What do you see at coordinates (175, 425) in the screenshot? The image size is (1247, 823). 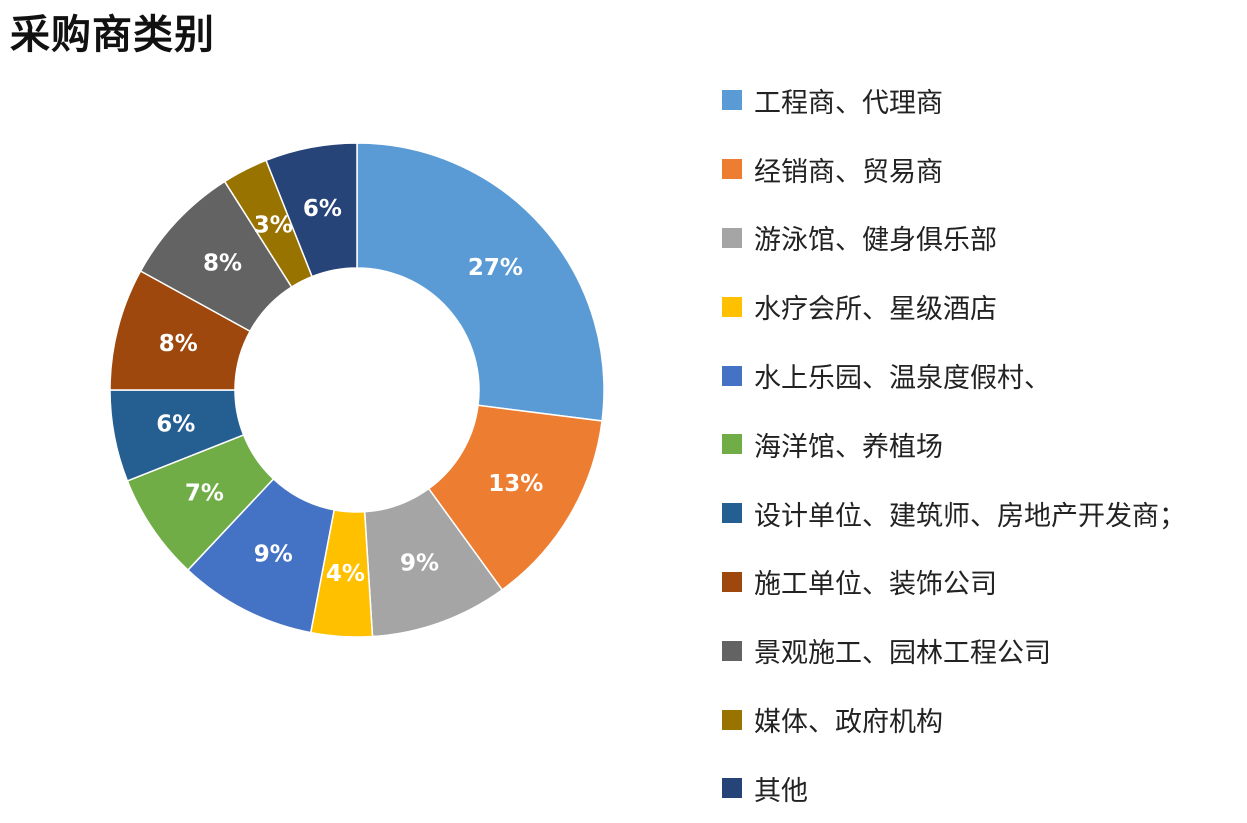 I see `slice-label-7: 6%` at bounding box center [175, 425].